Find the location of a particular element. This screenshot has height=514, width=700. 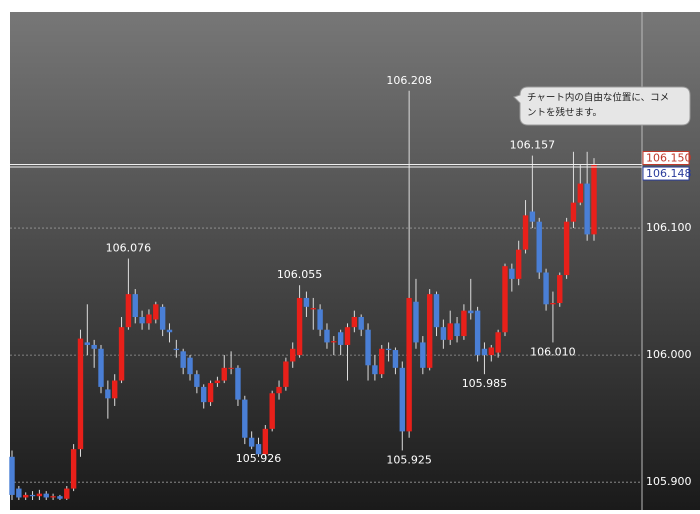

y-tick-label: 105.900 is located at coordinates (669, 481).